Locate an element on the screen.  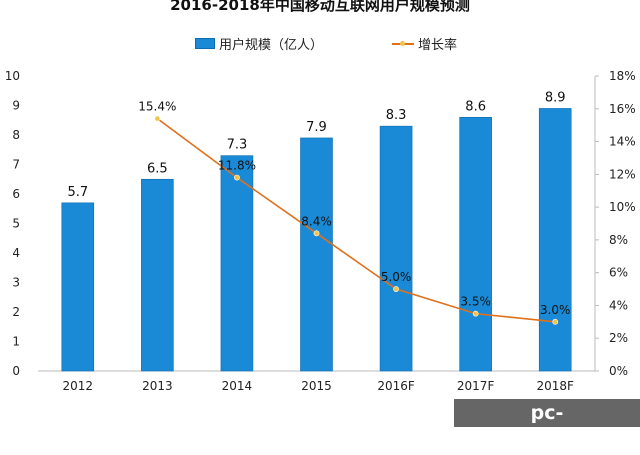
y-left-tick-label: 4 is located at coordinates (16, 253).